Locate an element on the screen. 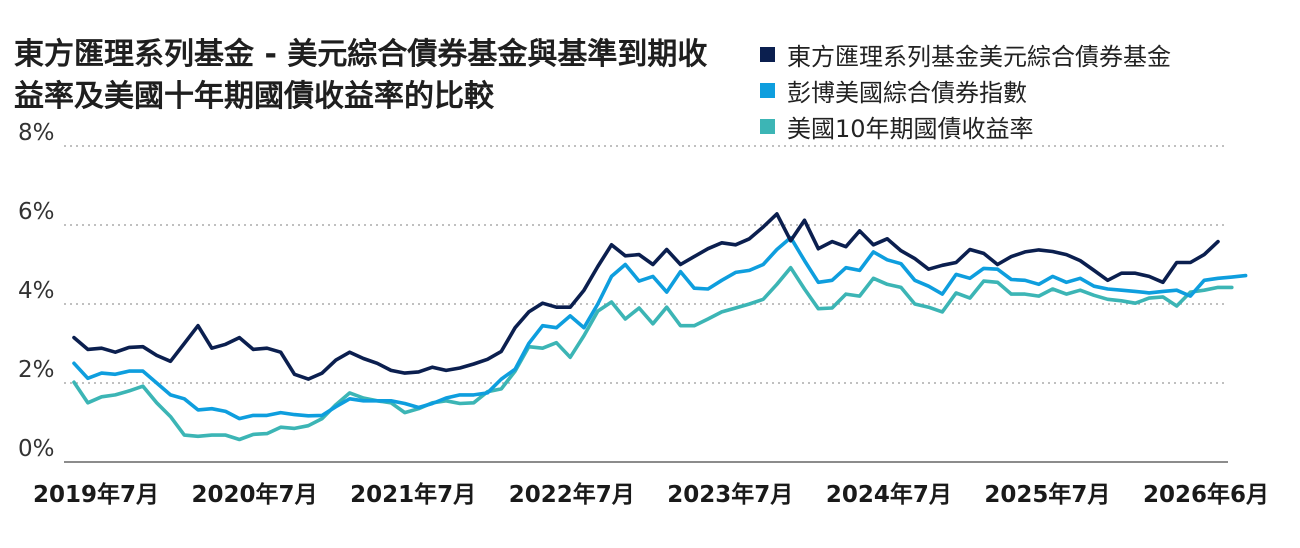 Image resolution: width=1300 pixels, height=548 pixels. x-tick-label: 2020年7月 is located at coordinates (255, 494).